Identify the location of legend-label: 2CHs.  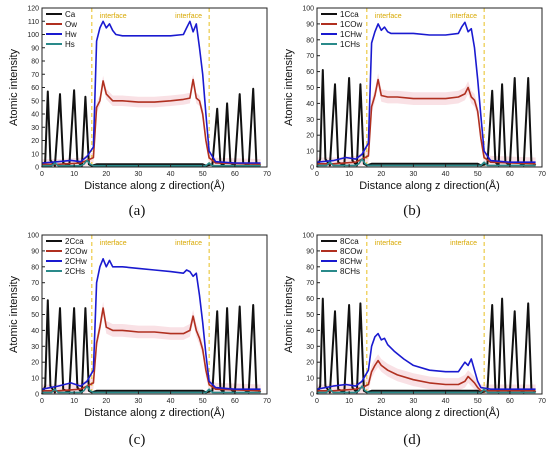
(75, 271).